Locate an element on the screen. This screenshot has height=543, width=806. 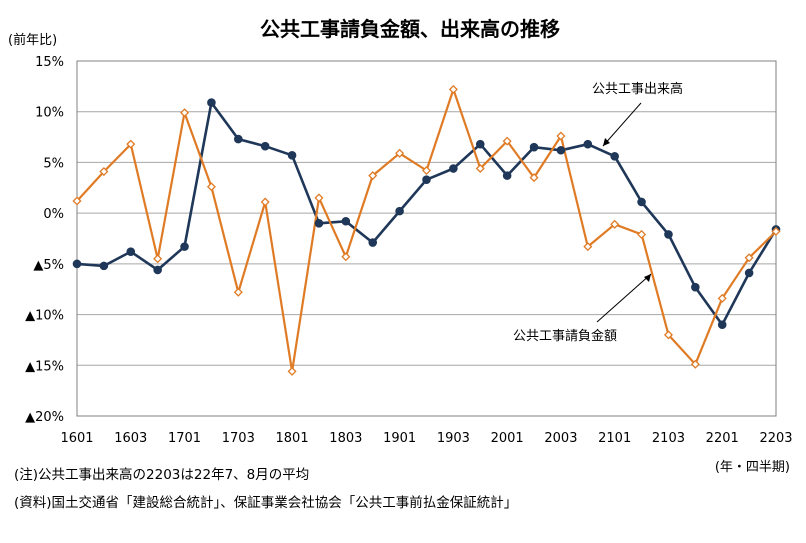
data-point-shidaka-1902 is located at coordinates (426, 179).